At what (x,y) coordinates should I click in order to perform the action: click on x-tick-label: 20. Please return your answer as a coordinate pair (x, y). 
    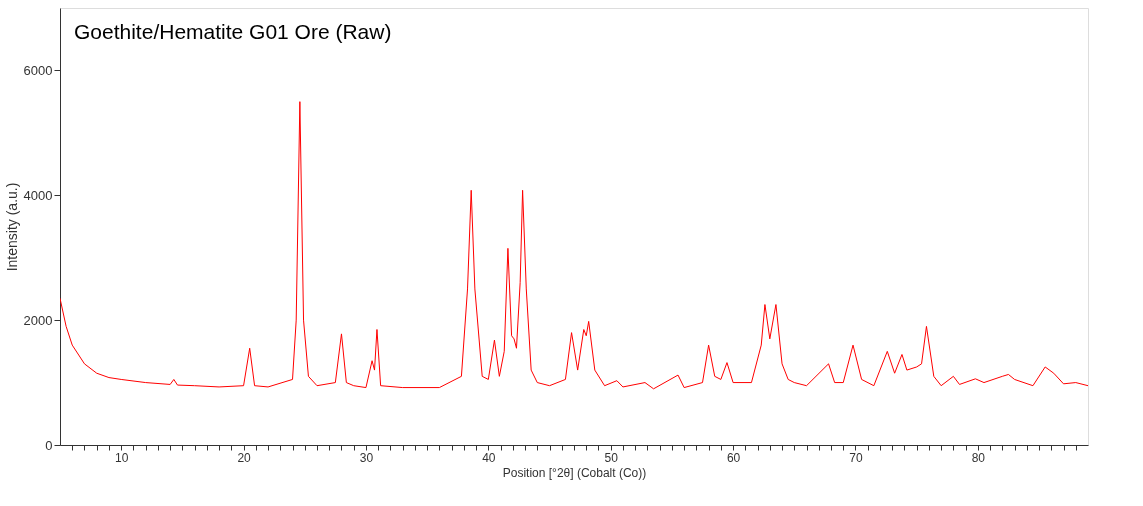
    Looking at the image, I should click on (244, 457).